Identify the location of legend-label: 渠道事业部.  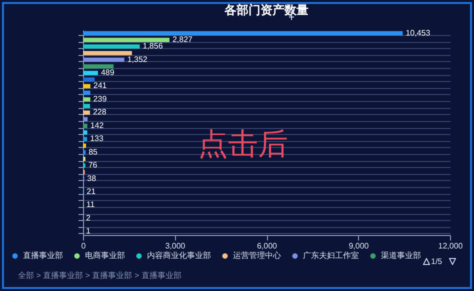
(401, 255).